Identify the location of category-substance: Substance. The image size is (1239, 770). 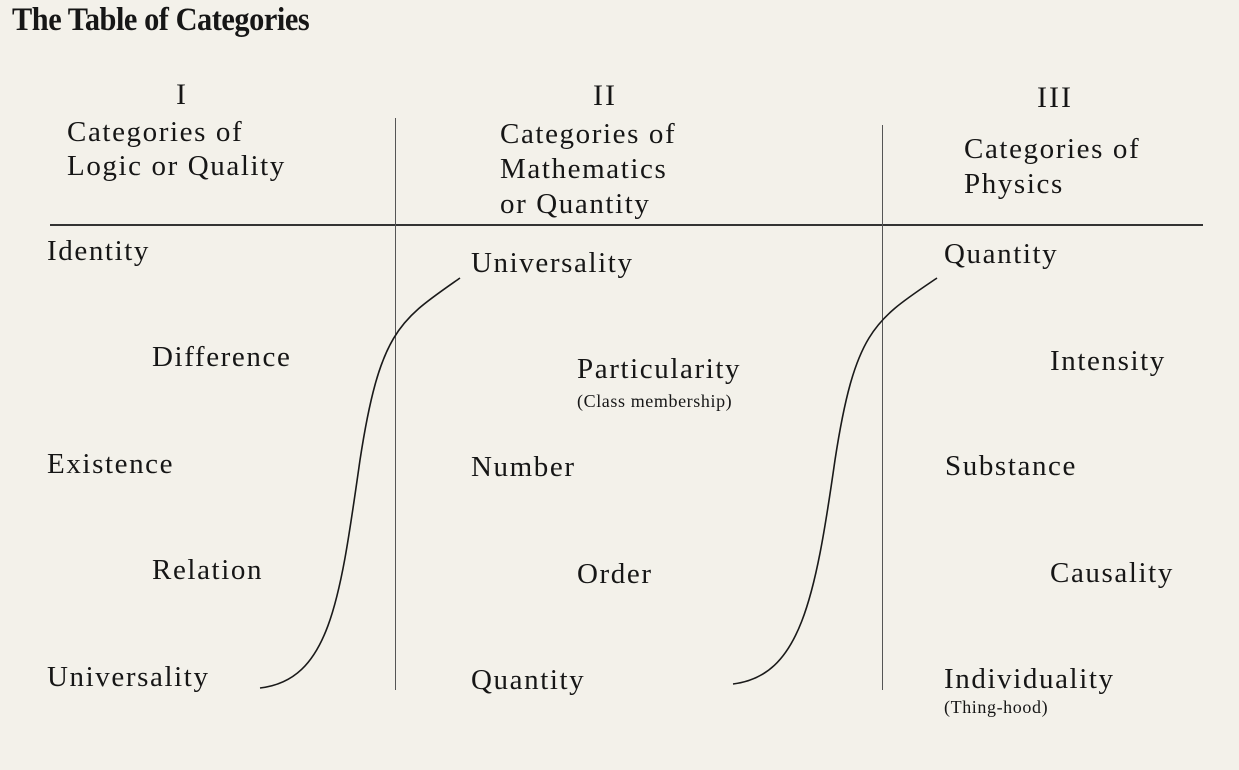
(1011, 466).